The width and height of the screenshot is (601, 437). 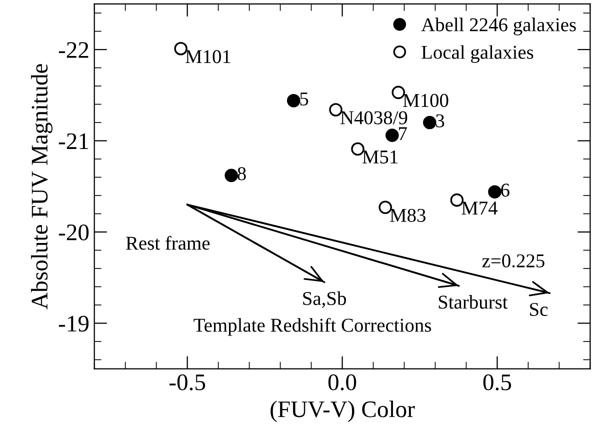 I want to click on annotation: M51, so click(x=380, y=157).